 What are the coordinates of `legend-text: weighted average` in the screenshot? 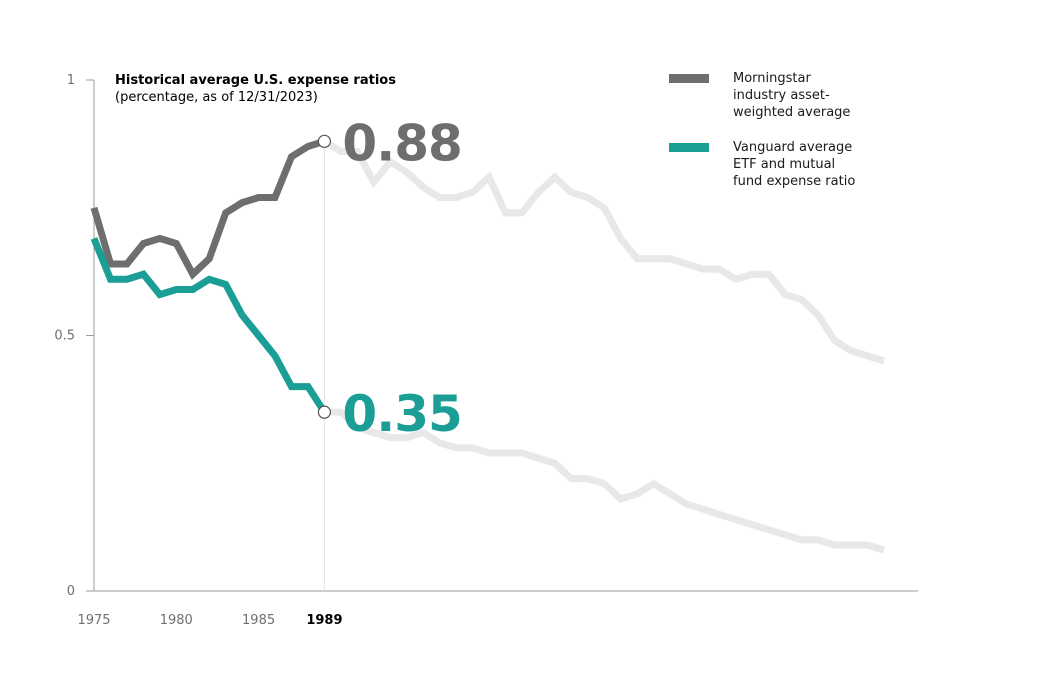 It's located at (791, 112).